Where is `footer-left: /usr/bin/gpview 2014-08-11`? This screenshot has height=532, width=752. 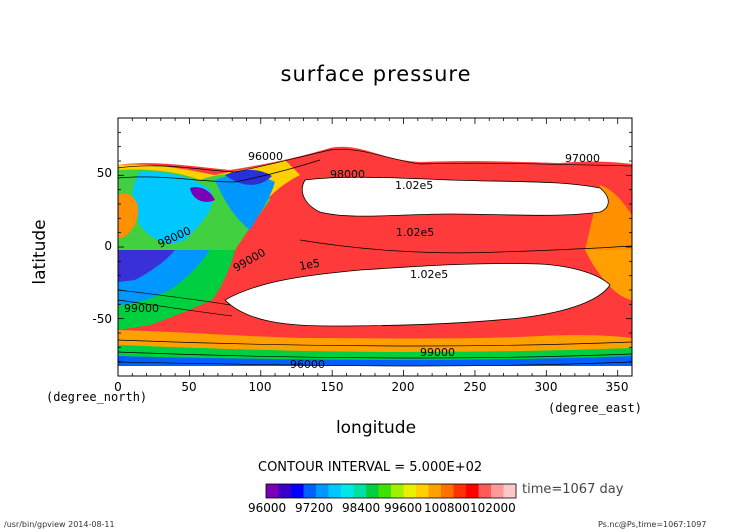 footer-left: /usr/bin/gpview 2014-08-11 is located at coordinates (59, 524).